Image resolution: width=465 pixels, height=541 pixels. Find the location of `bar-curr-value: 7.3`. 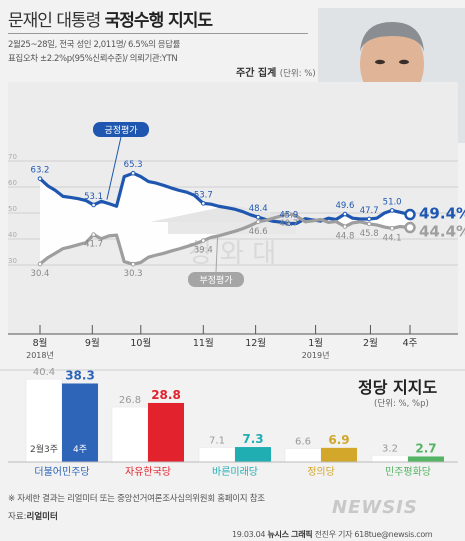

bar-curr-value: 7.3 is located at coordinates (252, 439).